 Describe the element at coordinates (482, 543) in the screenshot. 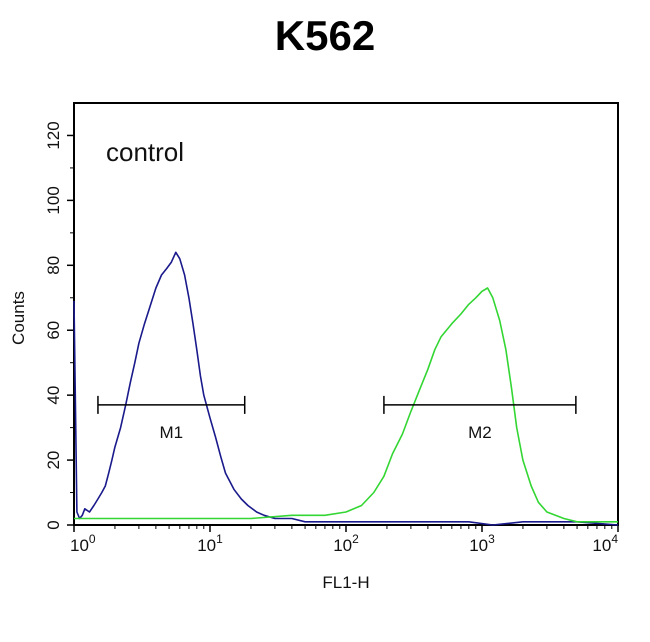

I see `x-tick-label: 10³` at that location.